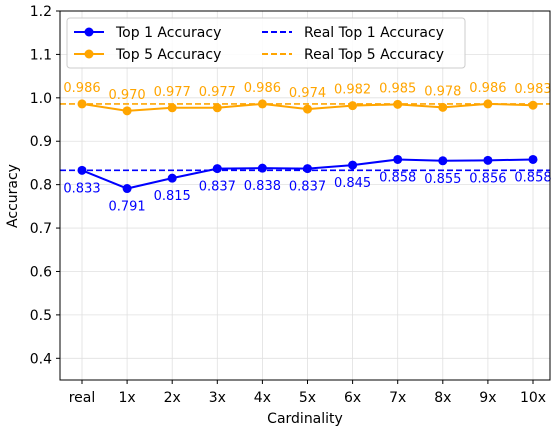  I want to click on data-label: 0.855, so click(442, 179).